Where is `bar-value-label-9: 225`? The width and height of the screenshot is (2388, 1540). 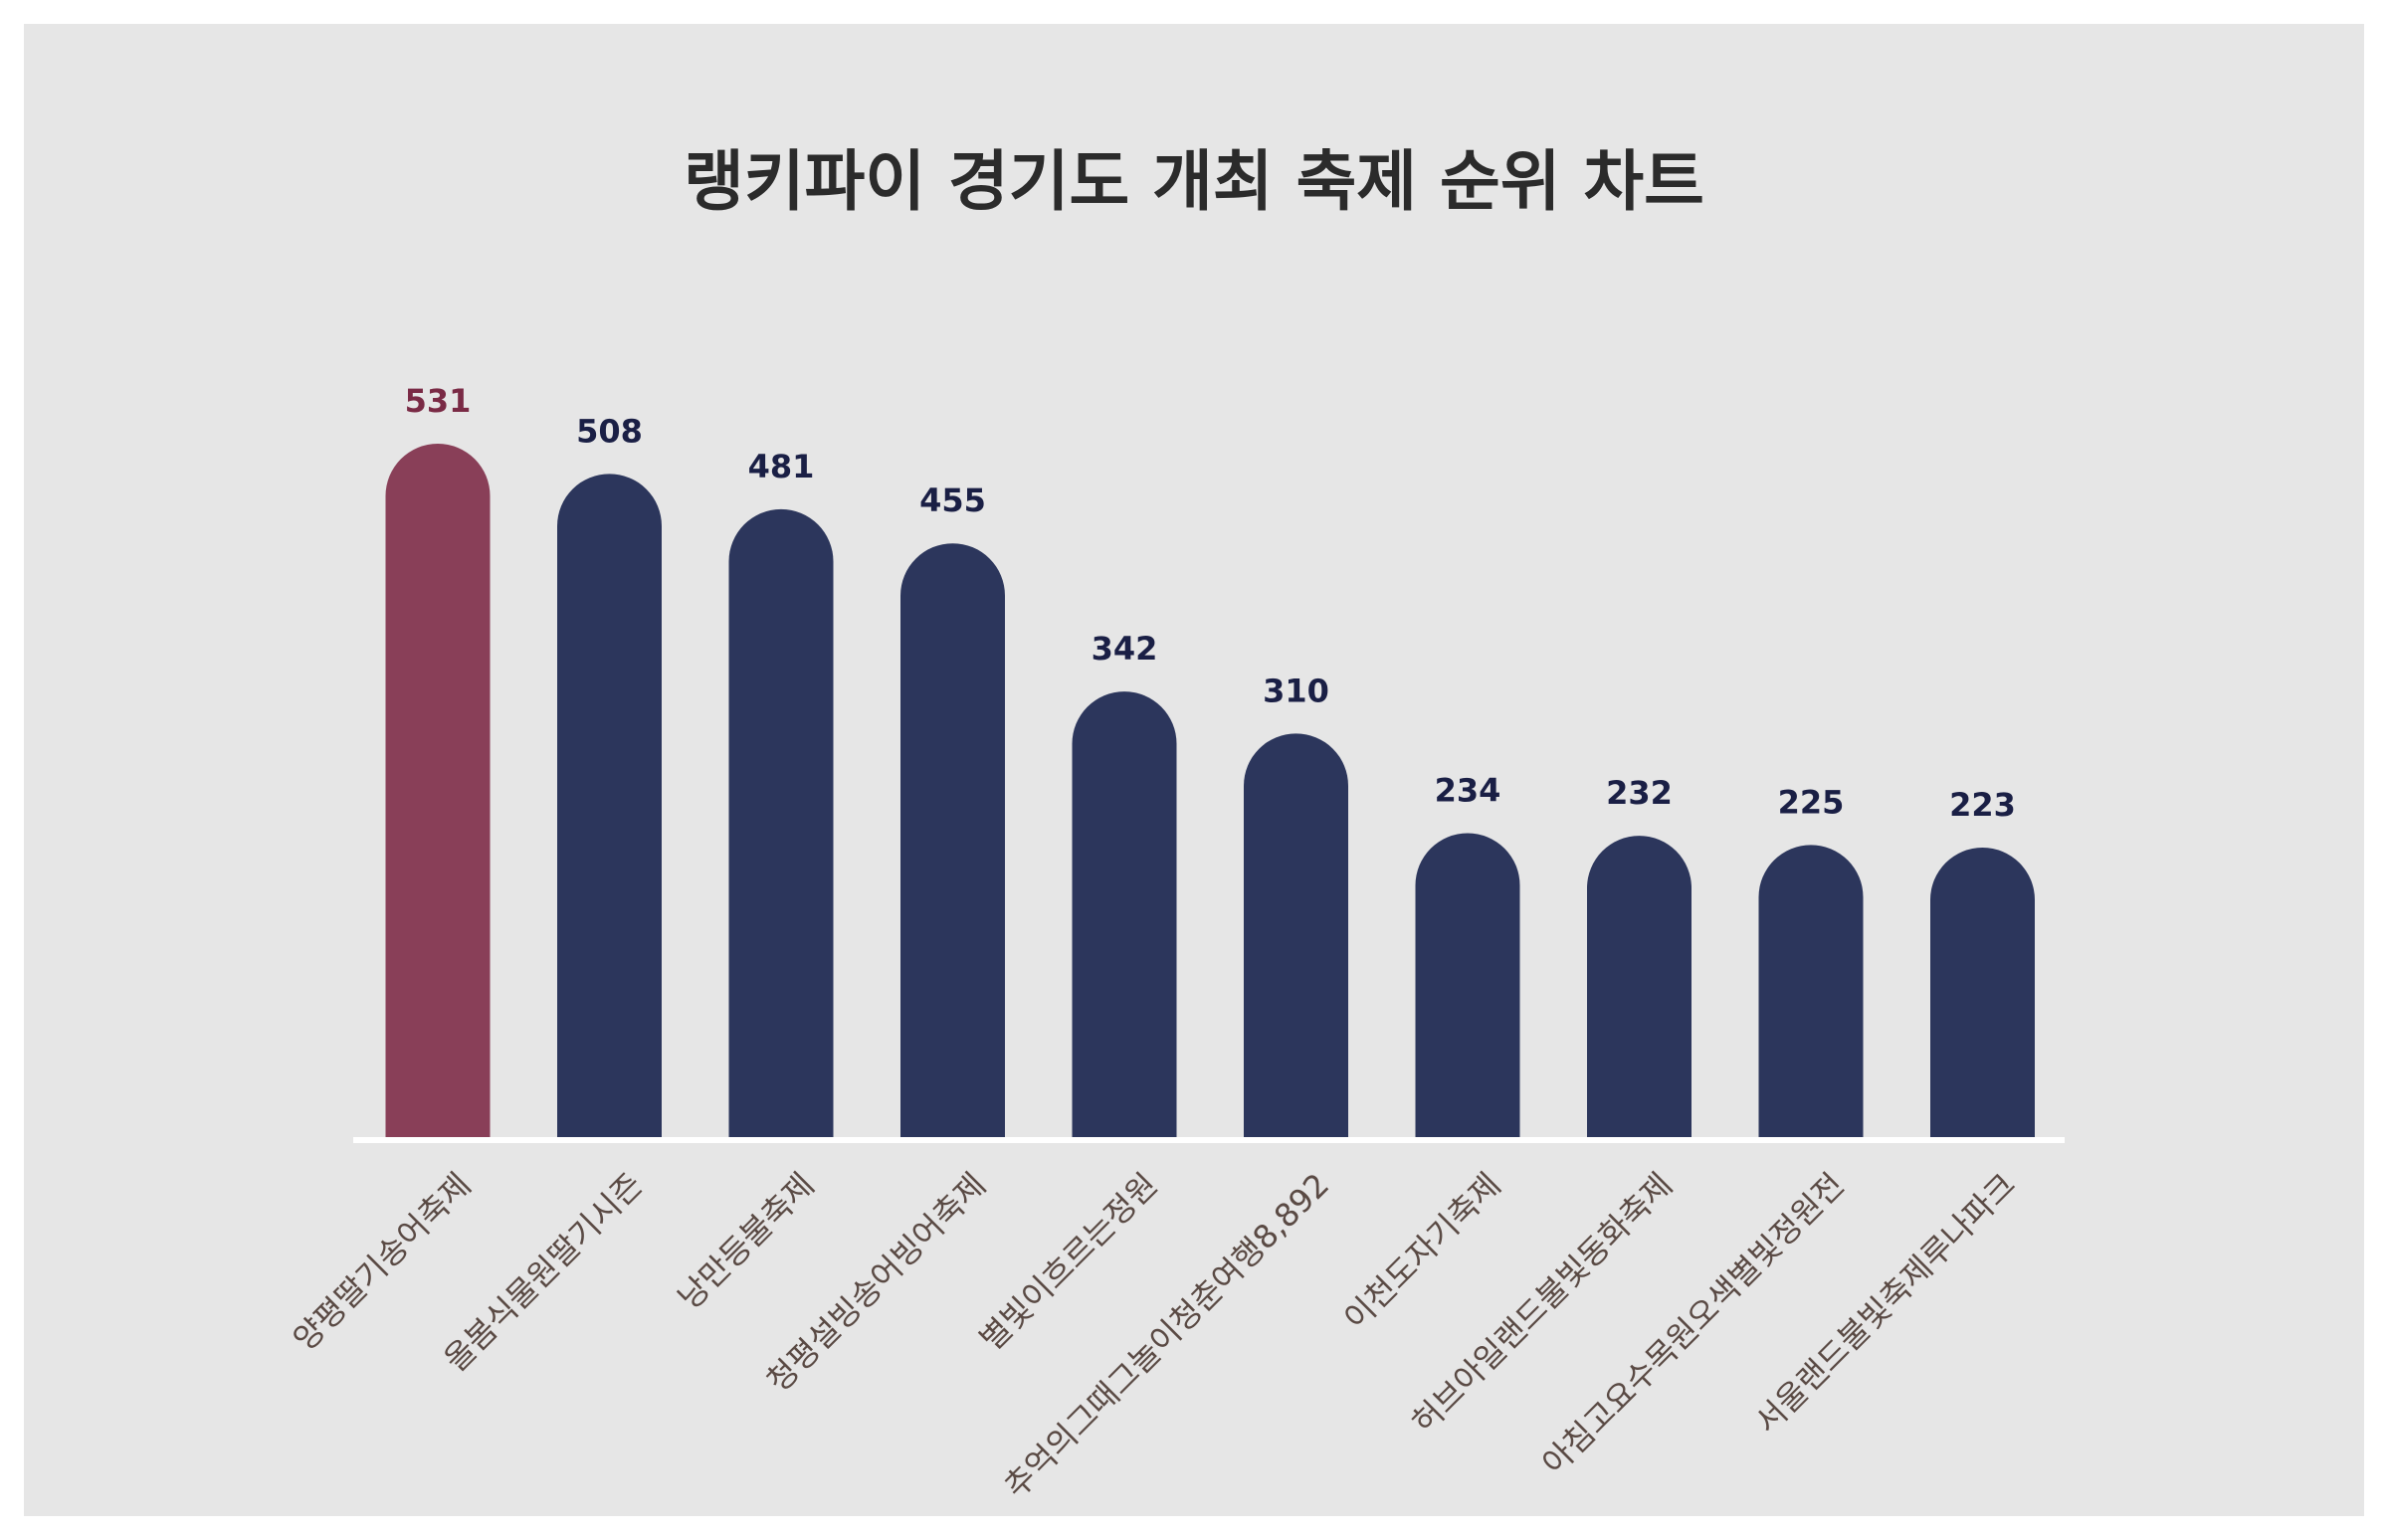 bar-value-label-9: 225 is located at coordinates (1811, 802).